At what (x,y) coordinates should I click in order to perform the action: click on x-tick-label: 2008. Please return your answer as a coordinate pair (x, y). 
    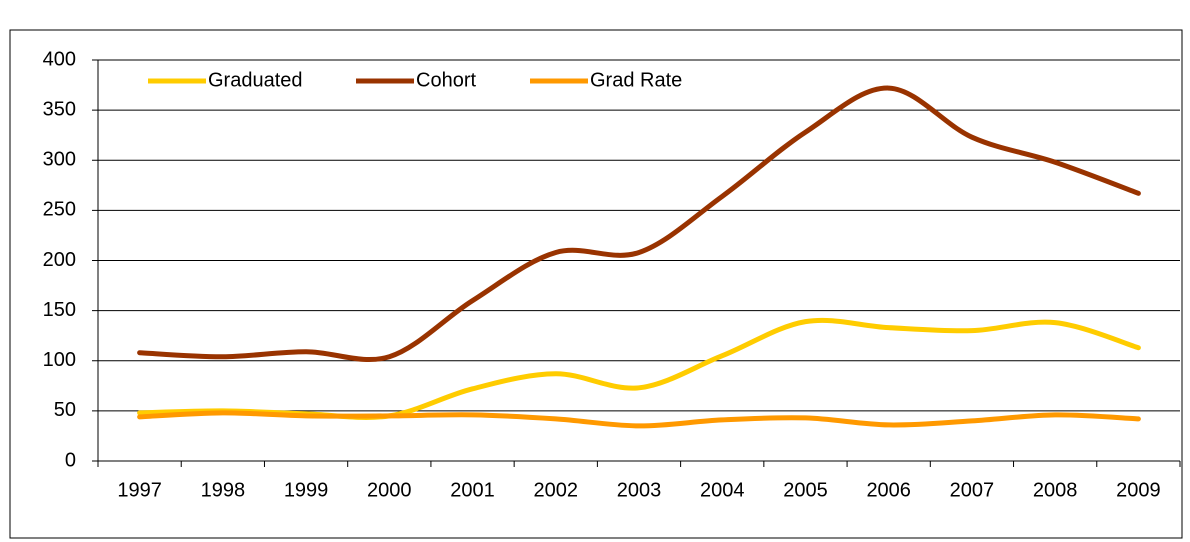
    Looking at the image, I should click on (1055, 490).